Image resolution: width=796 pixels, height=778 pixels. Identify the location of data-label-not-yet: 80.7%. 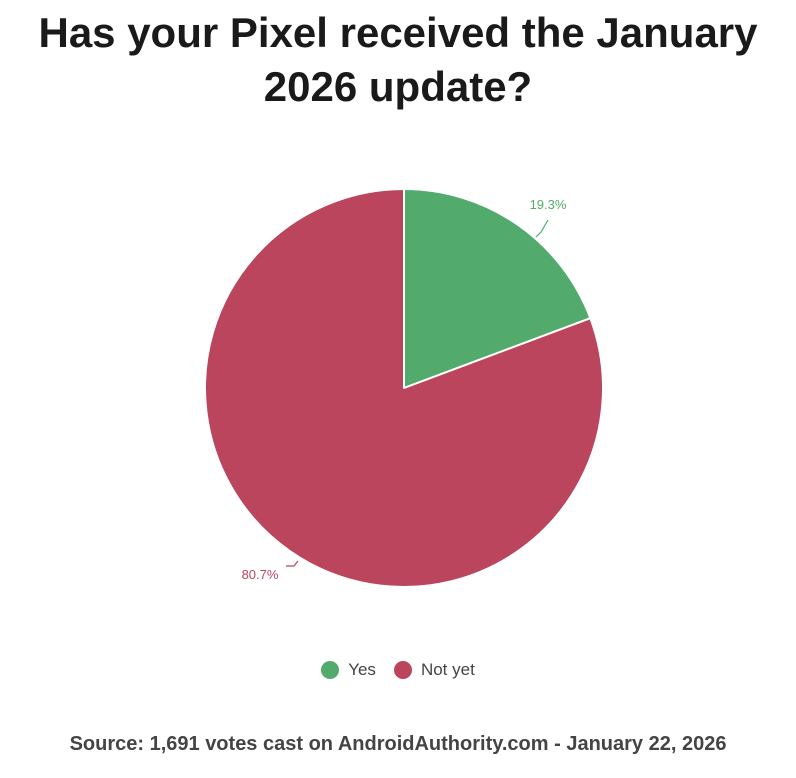
(260, 574).